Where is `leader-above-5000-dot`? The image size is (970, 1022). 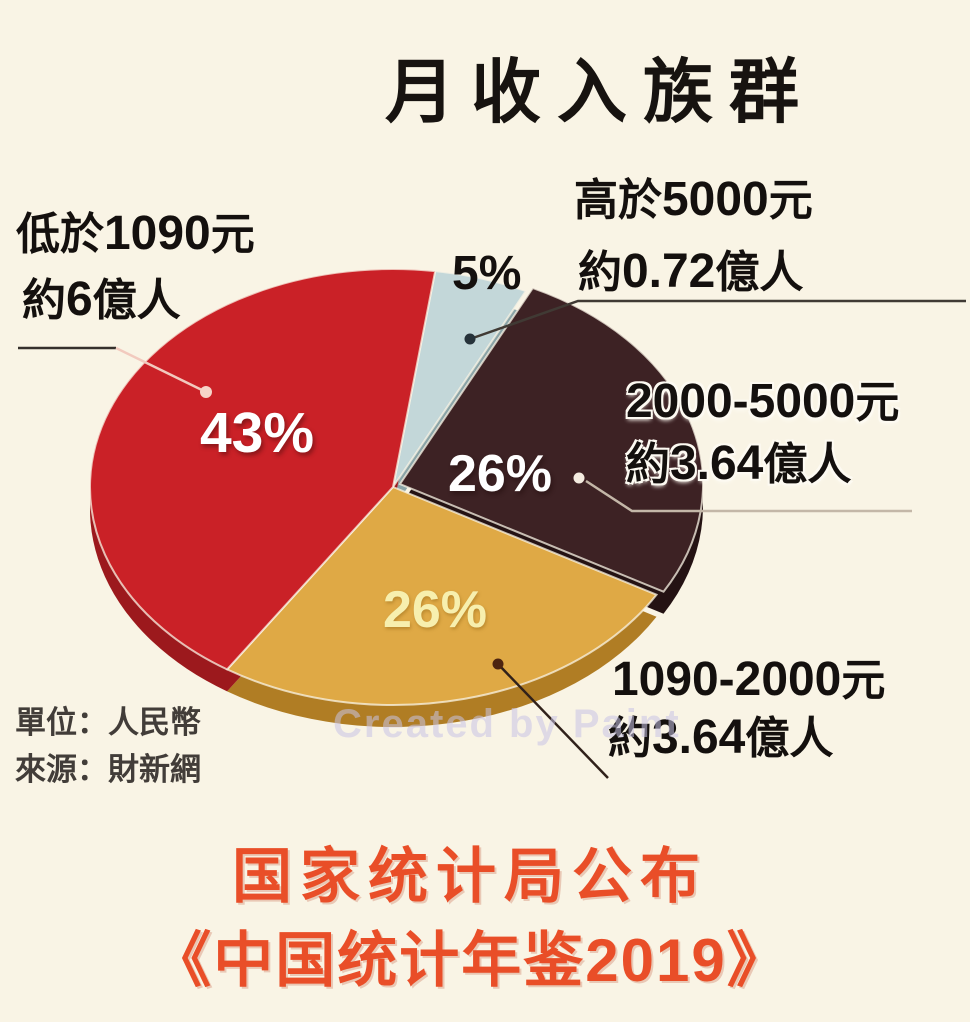 leader-above-5000-dot is located at coordinates (470, 339).